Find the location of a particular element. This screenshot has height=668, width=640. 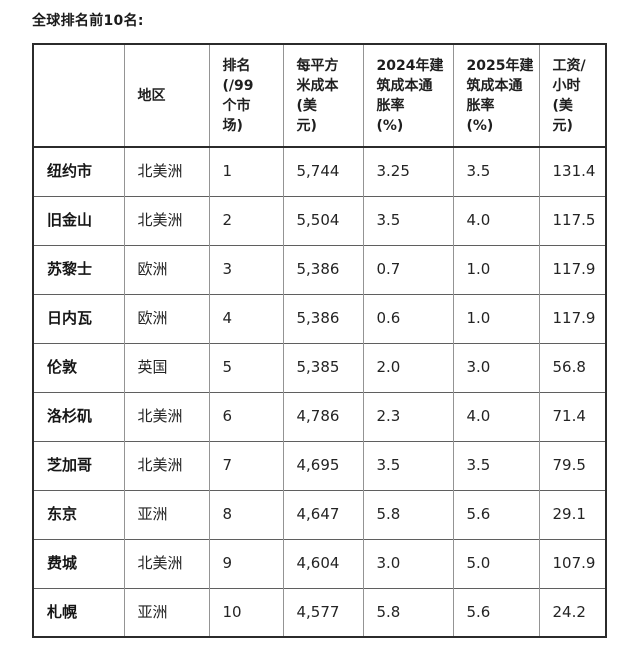

cell-city: 纽约市 is located at coordinates (78, 171).